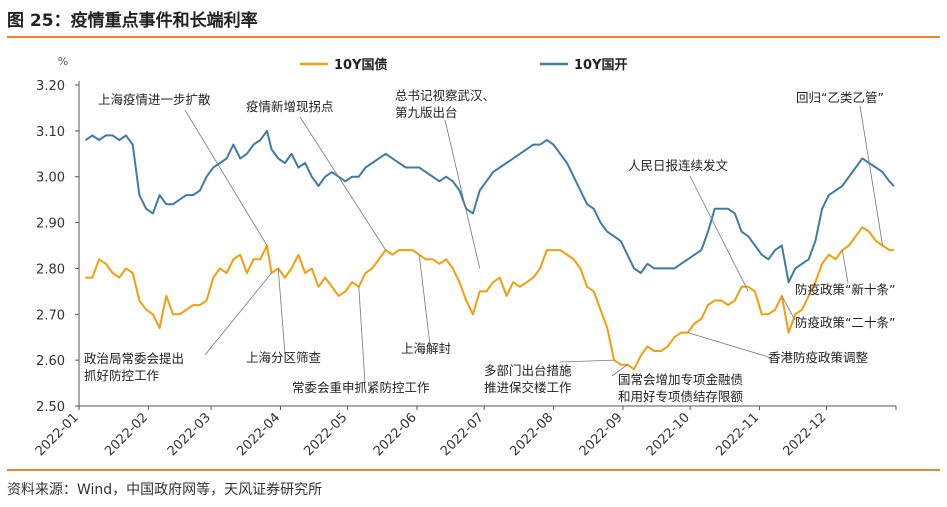 This screenshot has height=507, width=947. What do you see at coordinates (50, 86) in the screenshot?
I see `y-tick-label: 3.20` at bounding box center [50, 86].